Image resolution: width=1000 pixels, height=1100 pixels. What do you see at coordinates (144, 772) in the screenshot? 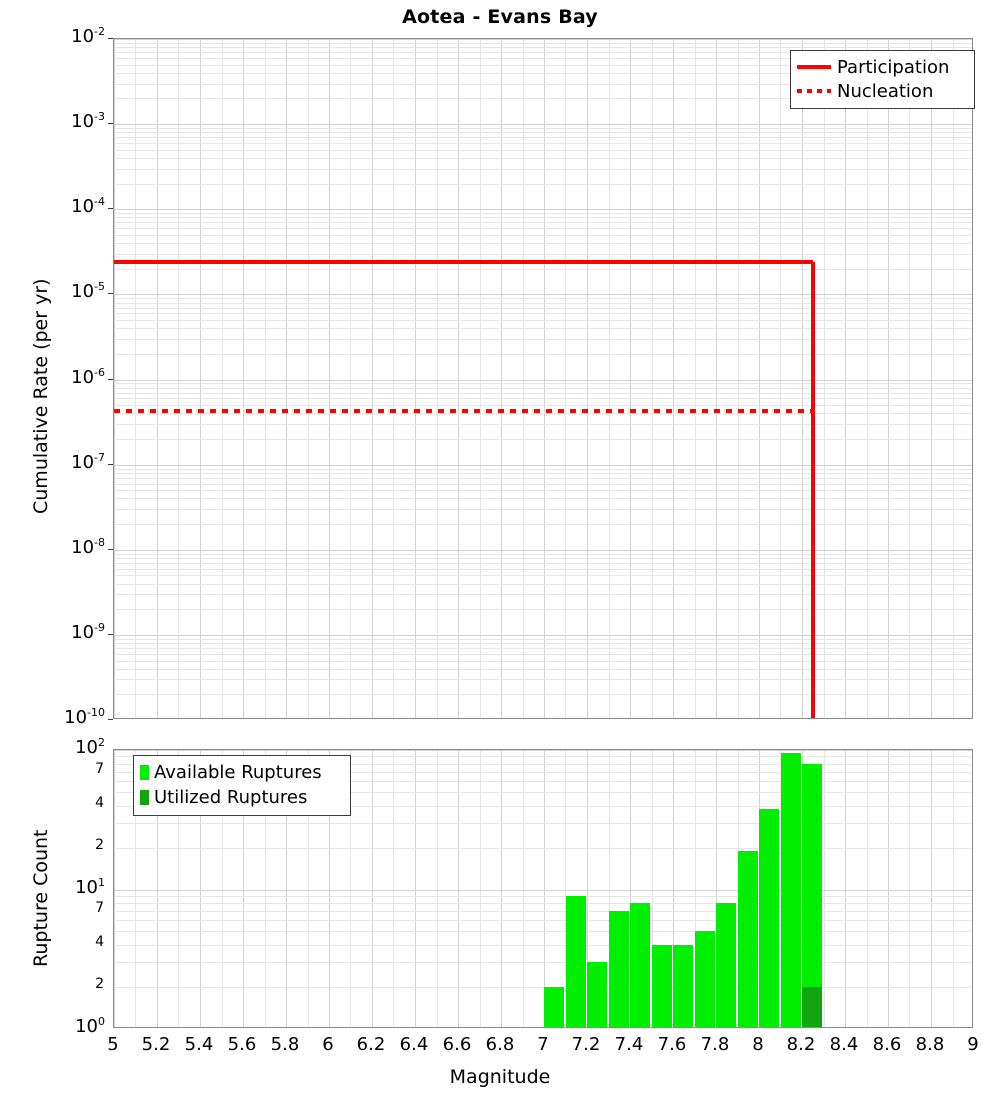
I see `available-ruptures-swatch` at bounding box center [144, 772].